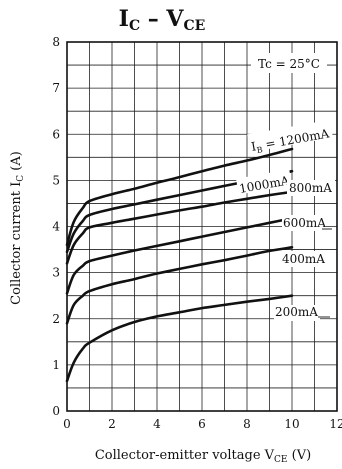 This screenshot has height=469, width=342. I want to click on y-tick-label: 4, so click(56, 227).